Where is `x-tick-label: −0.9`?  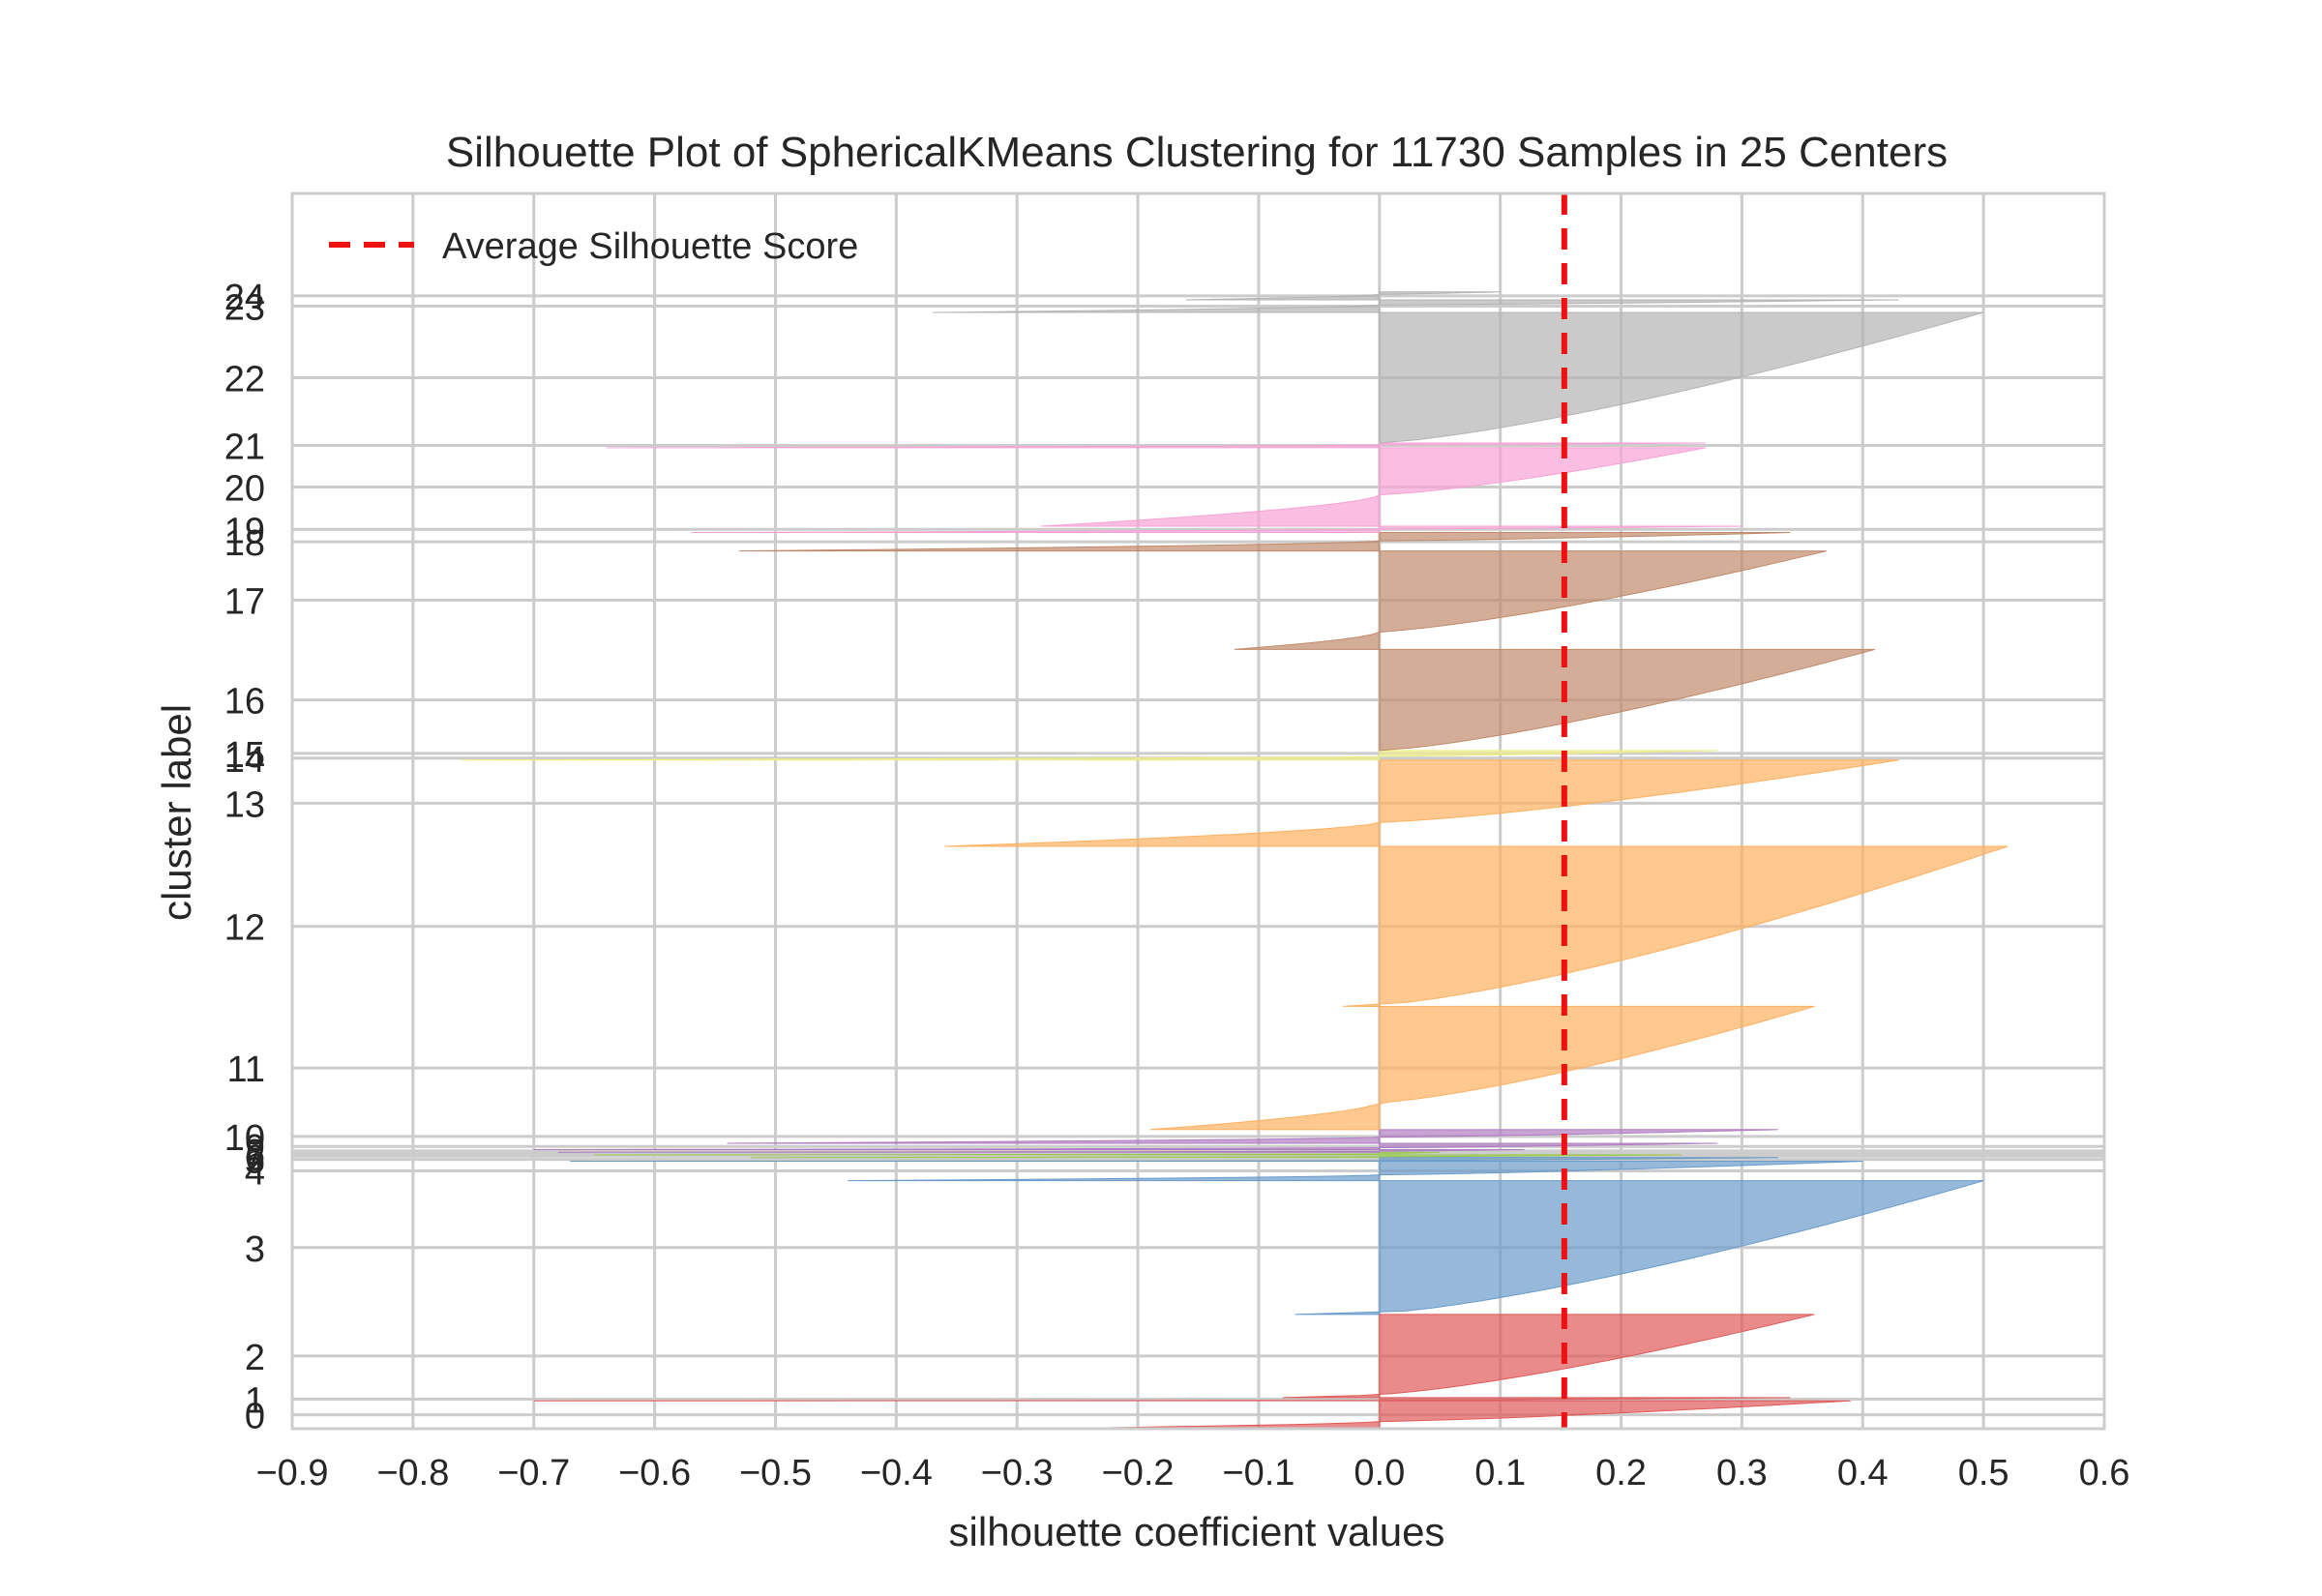 x-tick-label: −0.9 is located at coordinates (291, 1473).